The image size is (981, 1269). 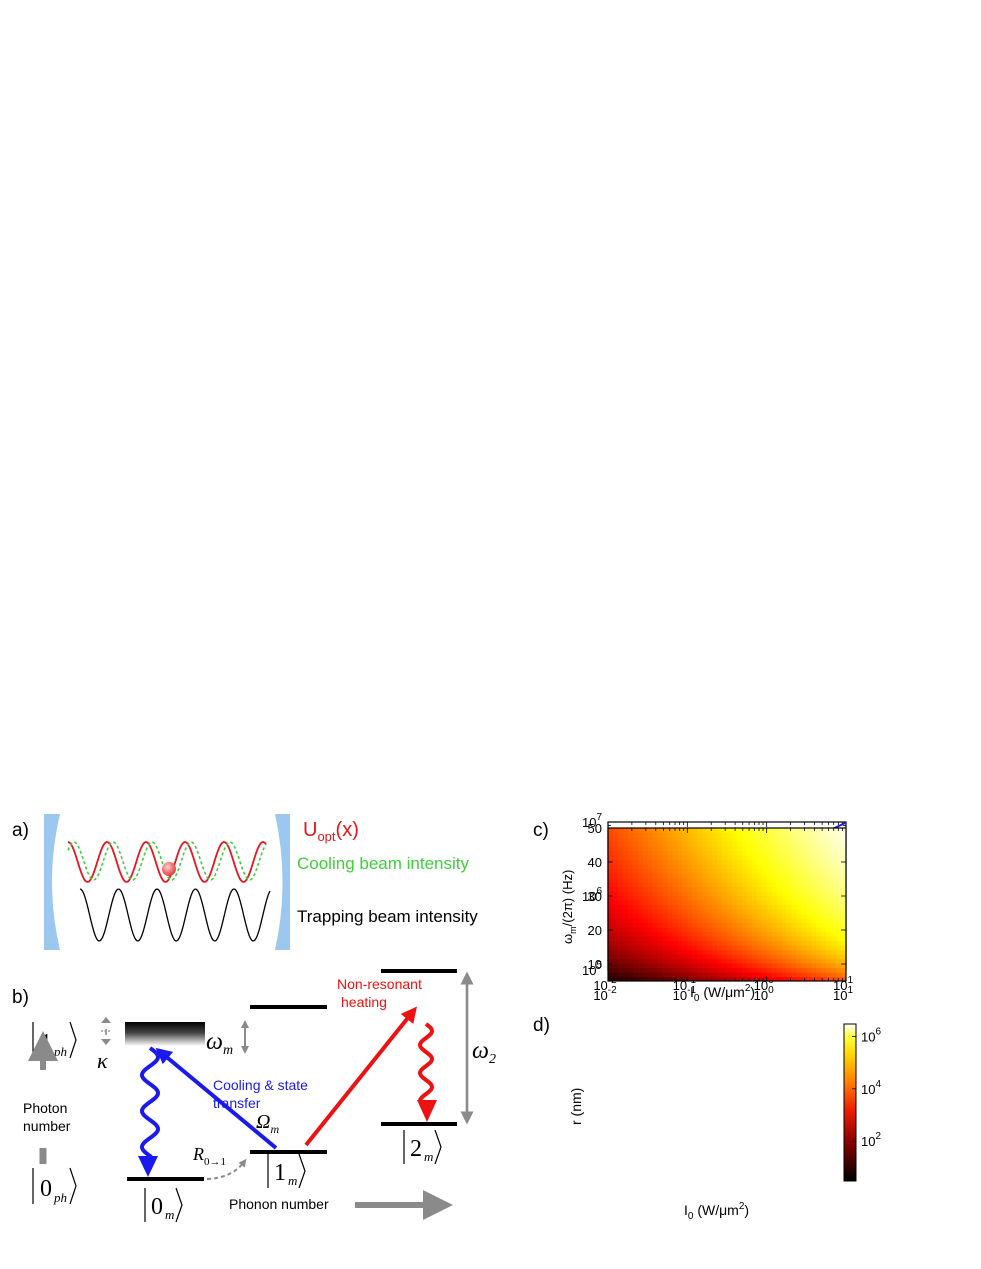 I want to click on omega-2-label: ω2, so click(x=484, y=1052).